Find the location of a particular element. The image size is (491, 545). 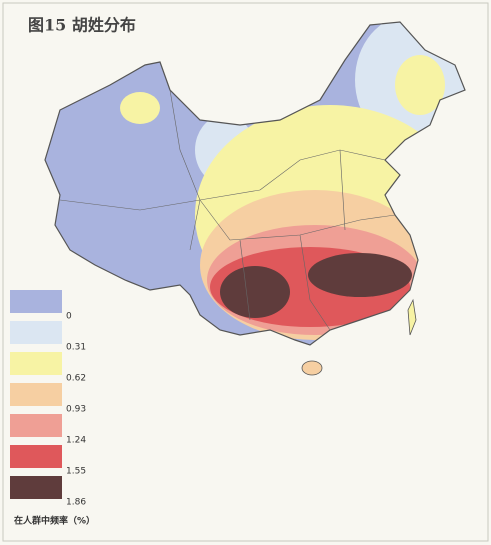

legend-label: 1.86 is located at coordinates (76, 503).